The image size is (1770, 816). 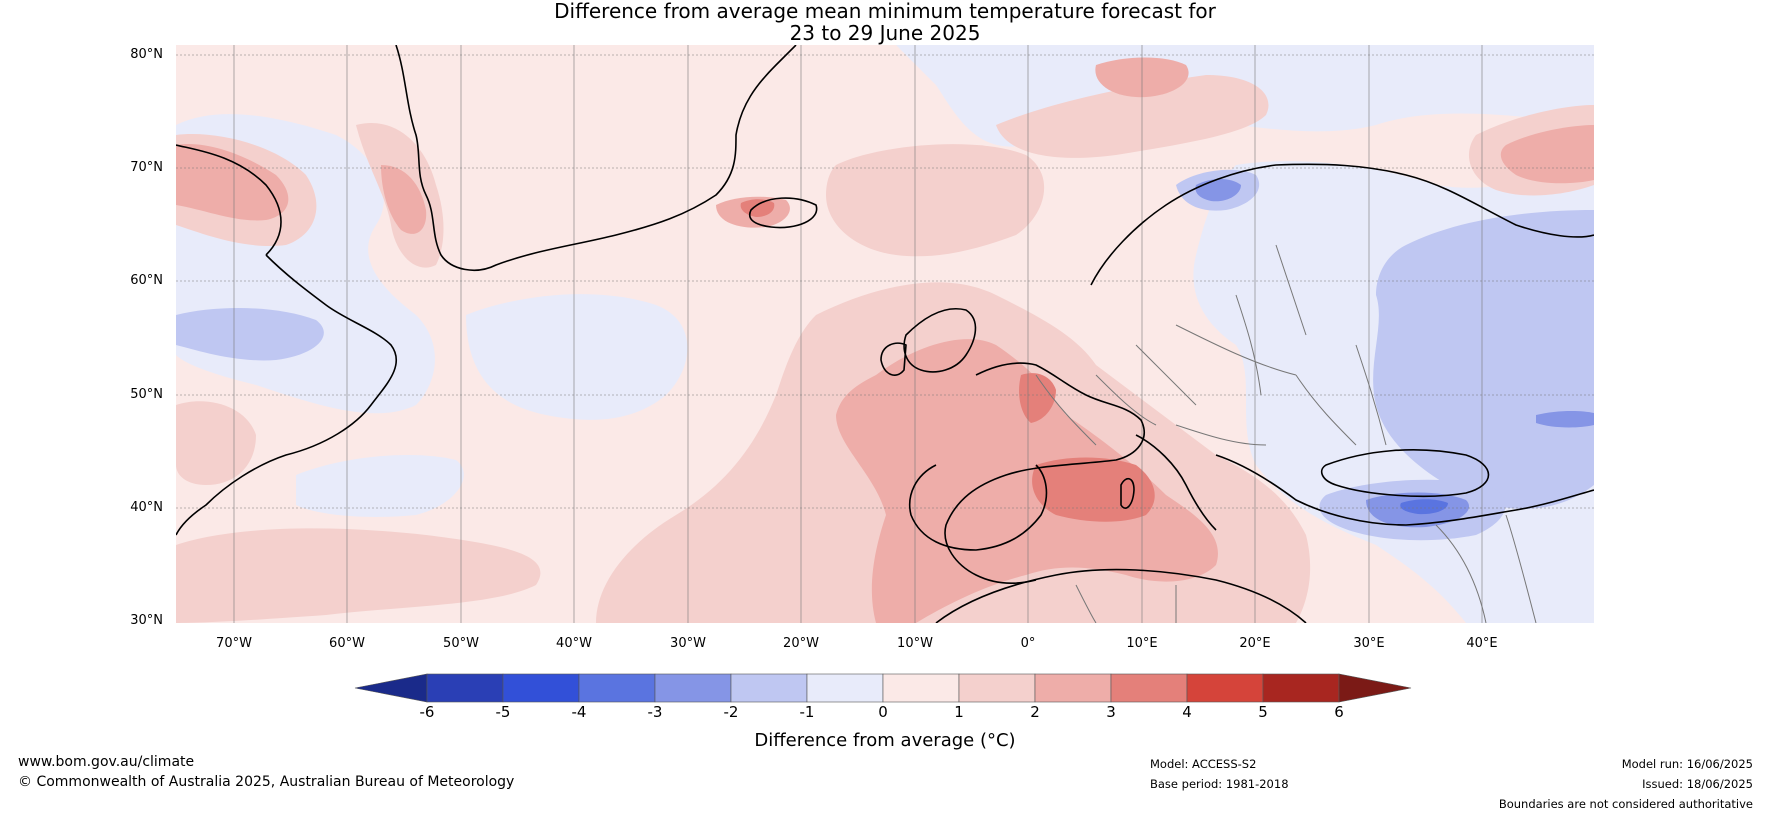 What do you see at coordinates (1482, 643) in the screenshot?
I see `lon-label-40e: 40°E` at bounding box center [1482, 643].